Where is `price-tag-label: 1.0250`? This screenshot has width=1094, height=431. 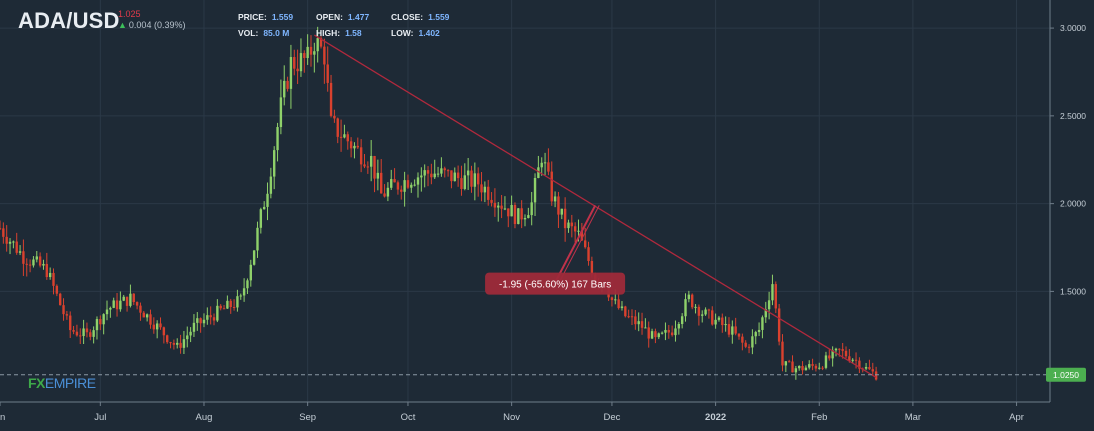 price-tag-label: 1.0250 is located at coordinates (1066, 375).